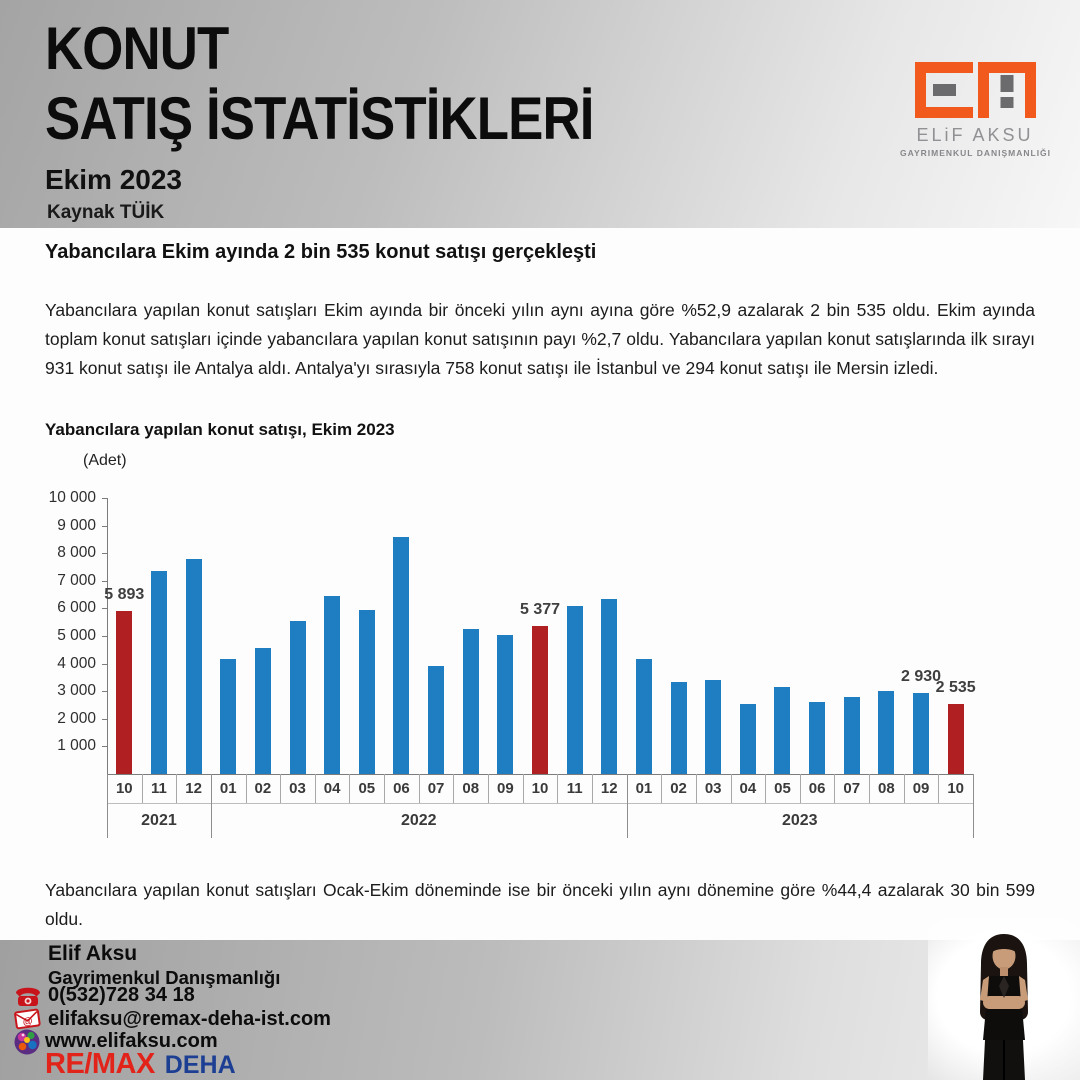 This screenshot has height=1080, width=1080. I want to click on remax-wordmark: RE/MAX, so click(100, 1064).